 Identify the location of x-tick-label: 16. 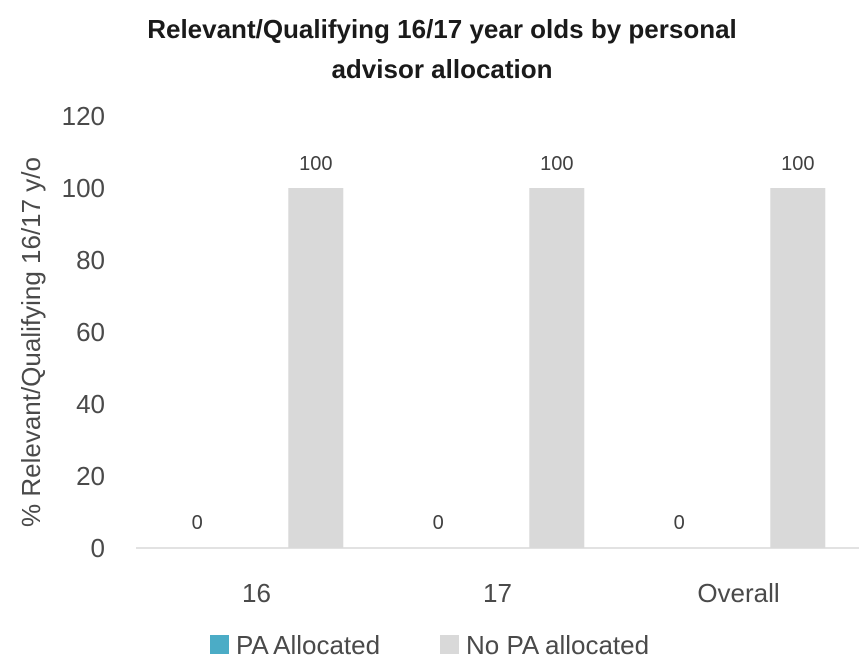
(256, 593).